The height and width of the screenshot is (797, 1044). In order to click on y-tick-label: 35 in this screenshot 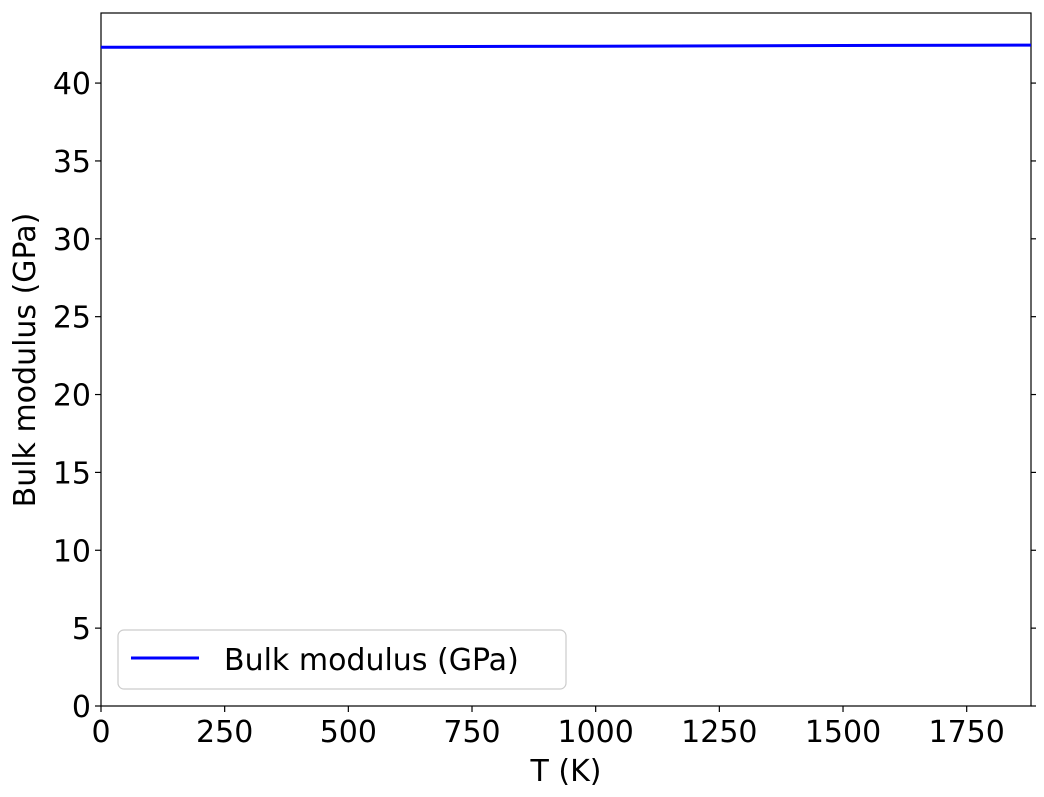, I will do `click(72, 162)`.